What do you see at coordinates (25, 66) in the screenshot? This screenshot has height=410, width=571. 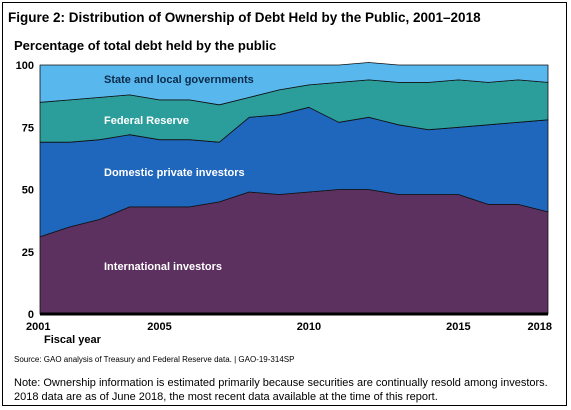 I see `y-tick-label: 100` at bounding box center [25, 66].